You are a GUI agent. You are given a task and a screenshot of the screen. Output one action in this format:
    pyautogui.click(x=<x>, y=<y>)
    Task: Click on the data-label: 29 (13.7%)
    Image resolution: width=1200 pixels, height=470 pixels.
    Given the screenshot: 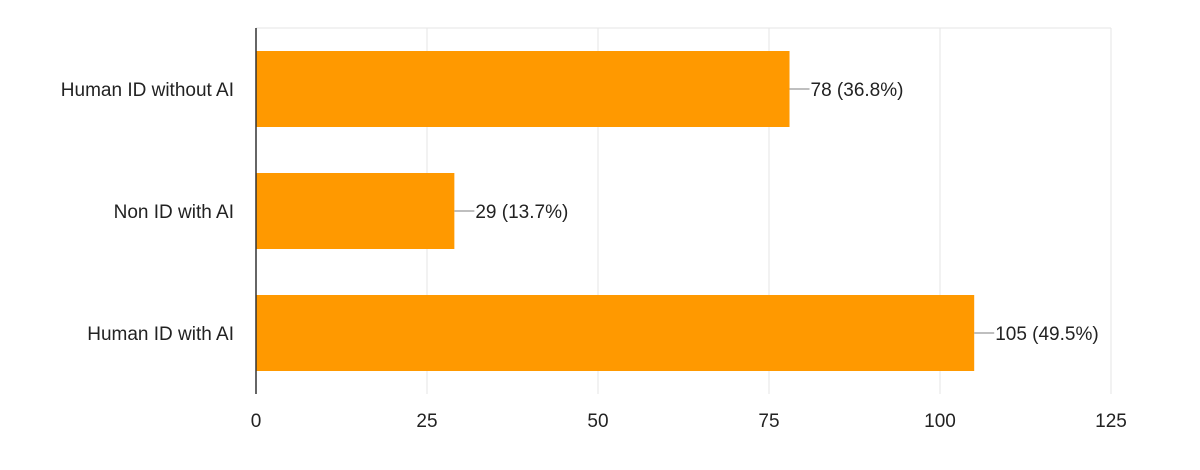 What is the action you would take?
    pyautogui.click(x=521, y=212)
    